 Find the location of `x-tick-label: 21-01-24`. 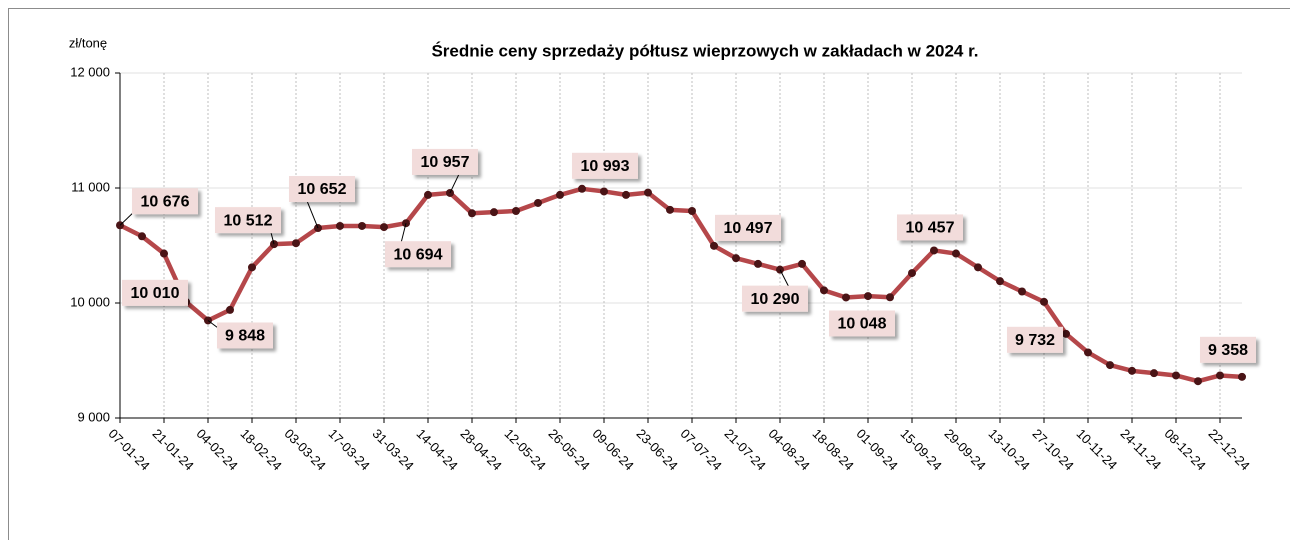

x-tick-label: 21-01-24 is located at coordinates (172, 449).